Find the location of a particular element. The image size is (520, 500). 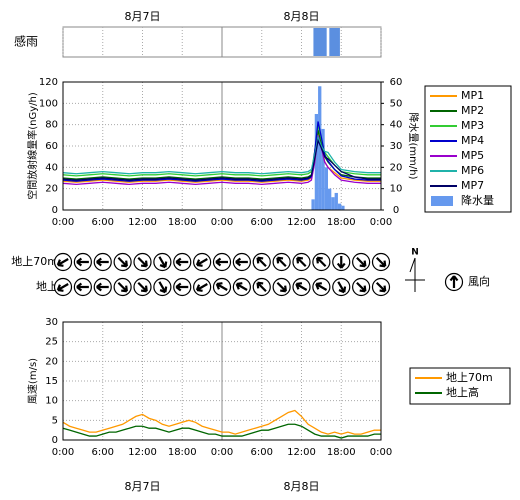

row-label: 地上70m is located at coordinates (34, 261).